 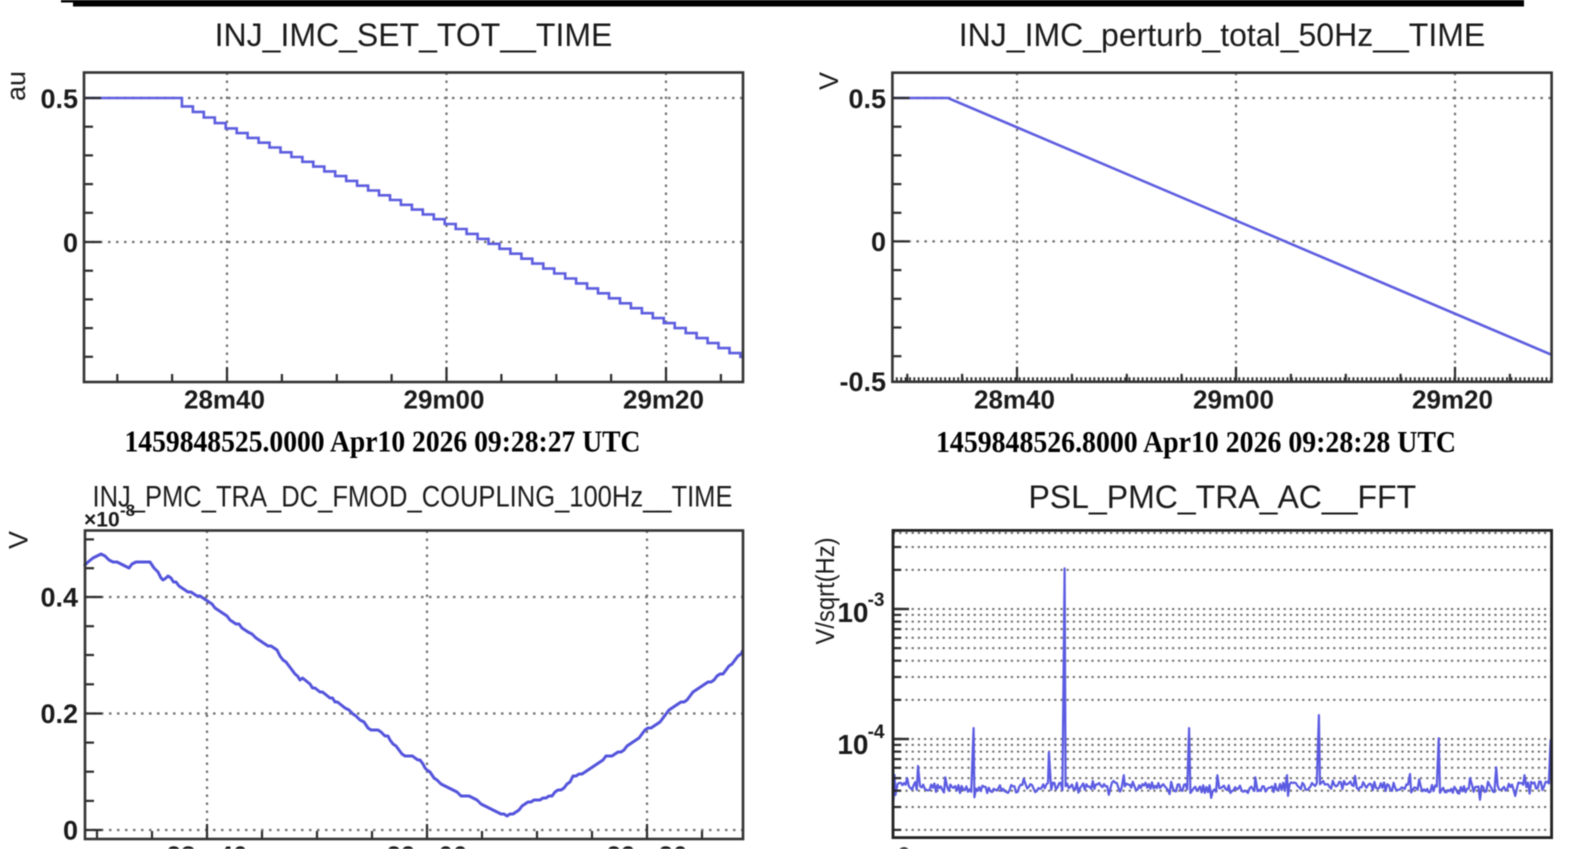 What do you see at coordinates (862, 382) in the screenshot?
I see `svg-text: -0.5` at bounding box center [862, 382].